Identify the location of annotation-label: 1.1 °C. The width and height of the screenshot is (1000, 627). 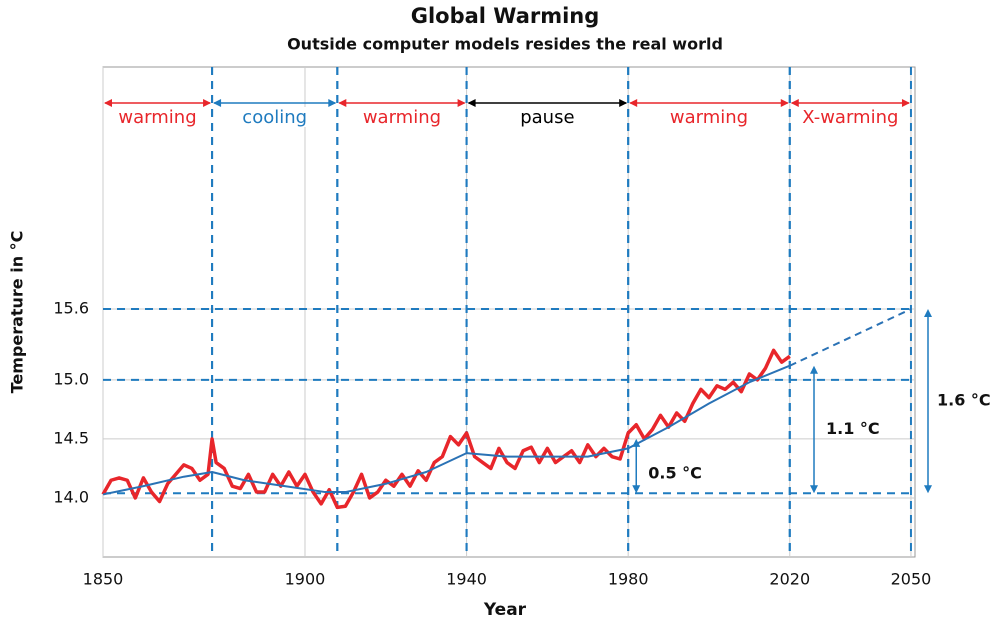
(853, 428).